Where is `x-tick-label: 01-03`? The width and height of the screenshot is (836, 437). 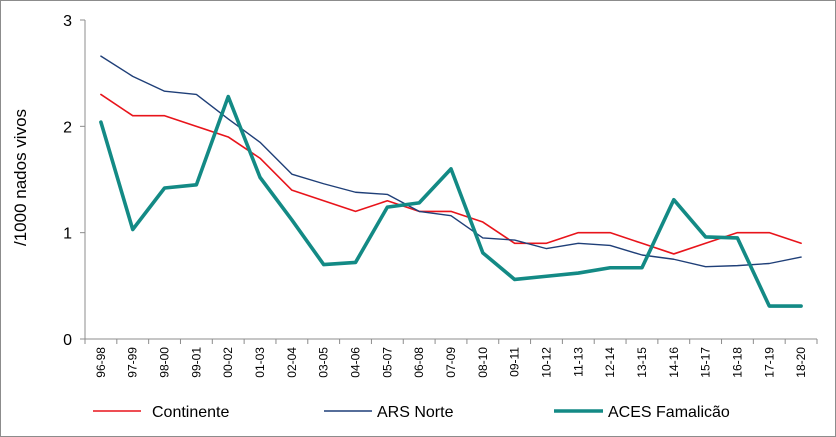 x-tick-label: 01-03 is located at coordinates (260, 362).